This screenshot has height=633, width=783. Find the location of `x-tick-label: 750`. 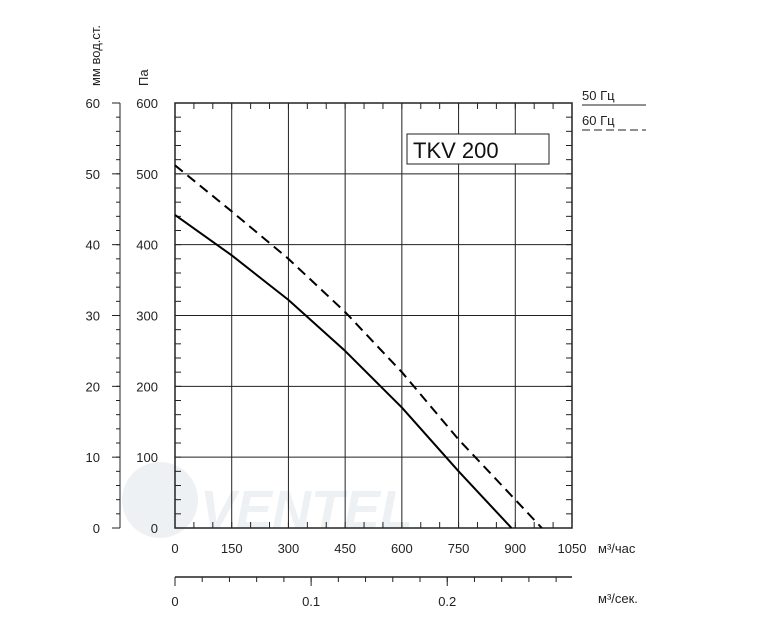

x-tick-label: 750 is located at coordinates (459, 548).